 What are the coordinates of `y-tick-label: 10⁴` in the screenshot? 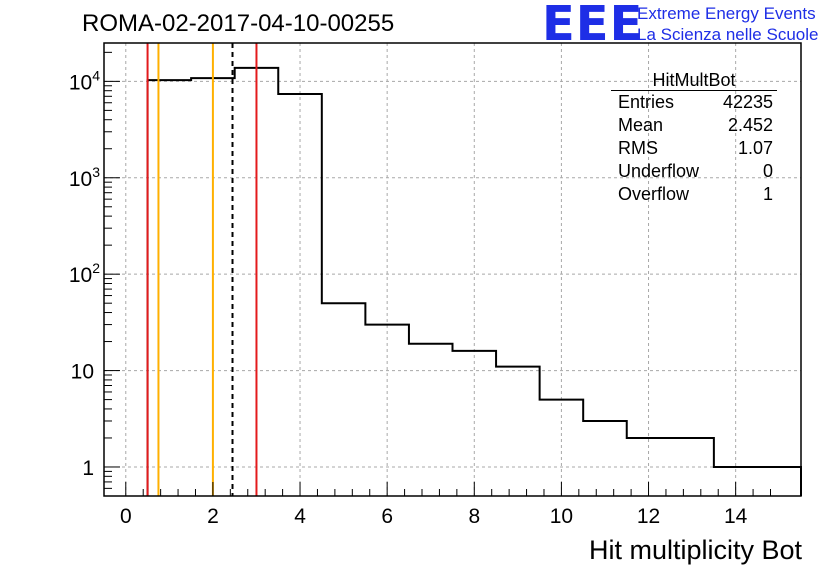 It's located at (84, 80).